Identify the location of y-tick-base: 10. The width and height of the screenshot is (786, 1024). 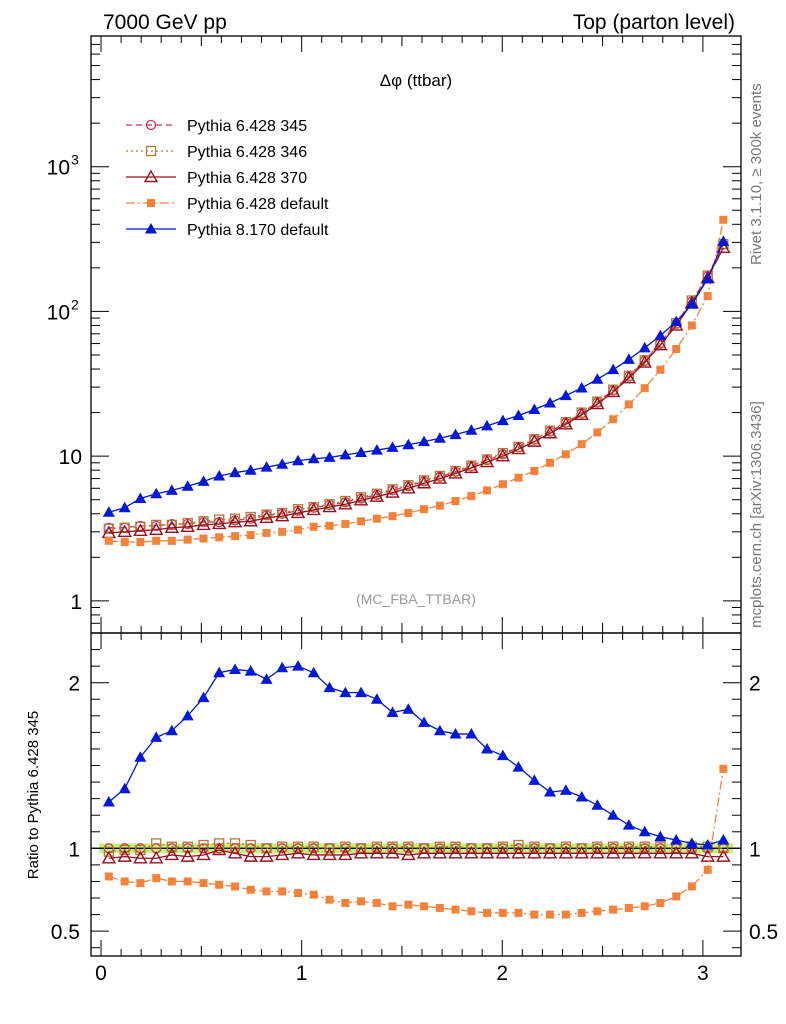
(58, 168).